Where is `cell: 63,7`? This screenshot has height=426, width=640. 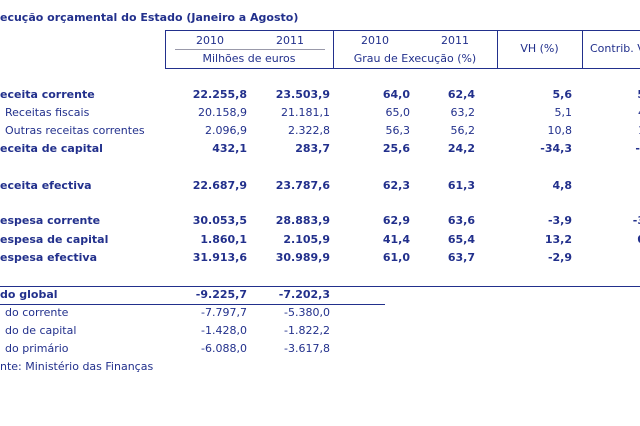 cell: 63,7 is located at coordinates (461, 257).